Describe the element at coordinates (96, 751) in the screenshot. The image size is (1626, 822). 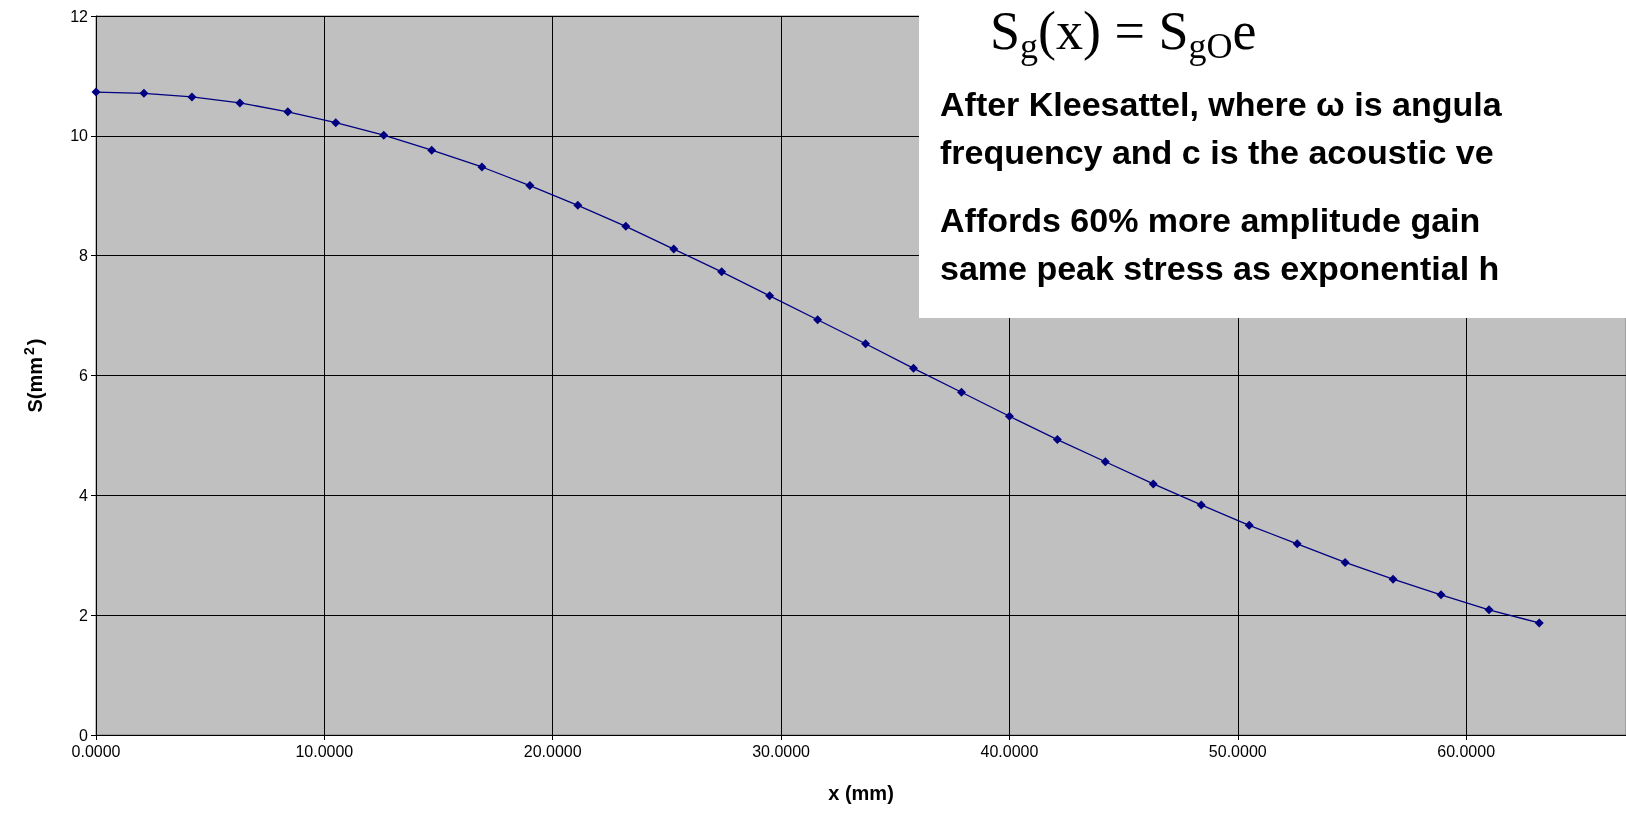
I see `x-tick-label: 0.0000` at that location.